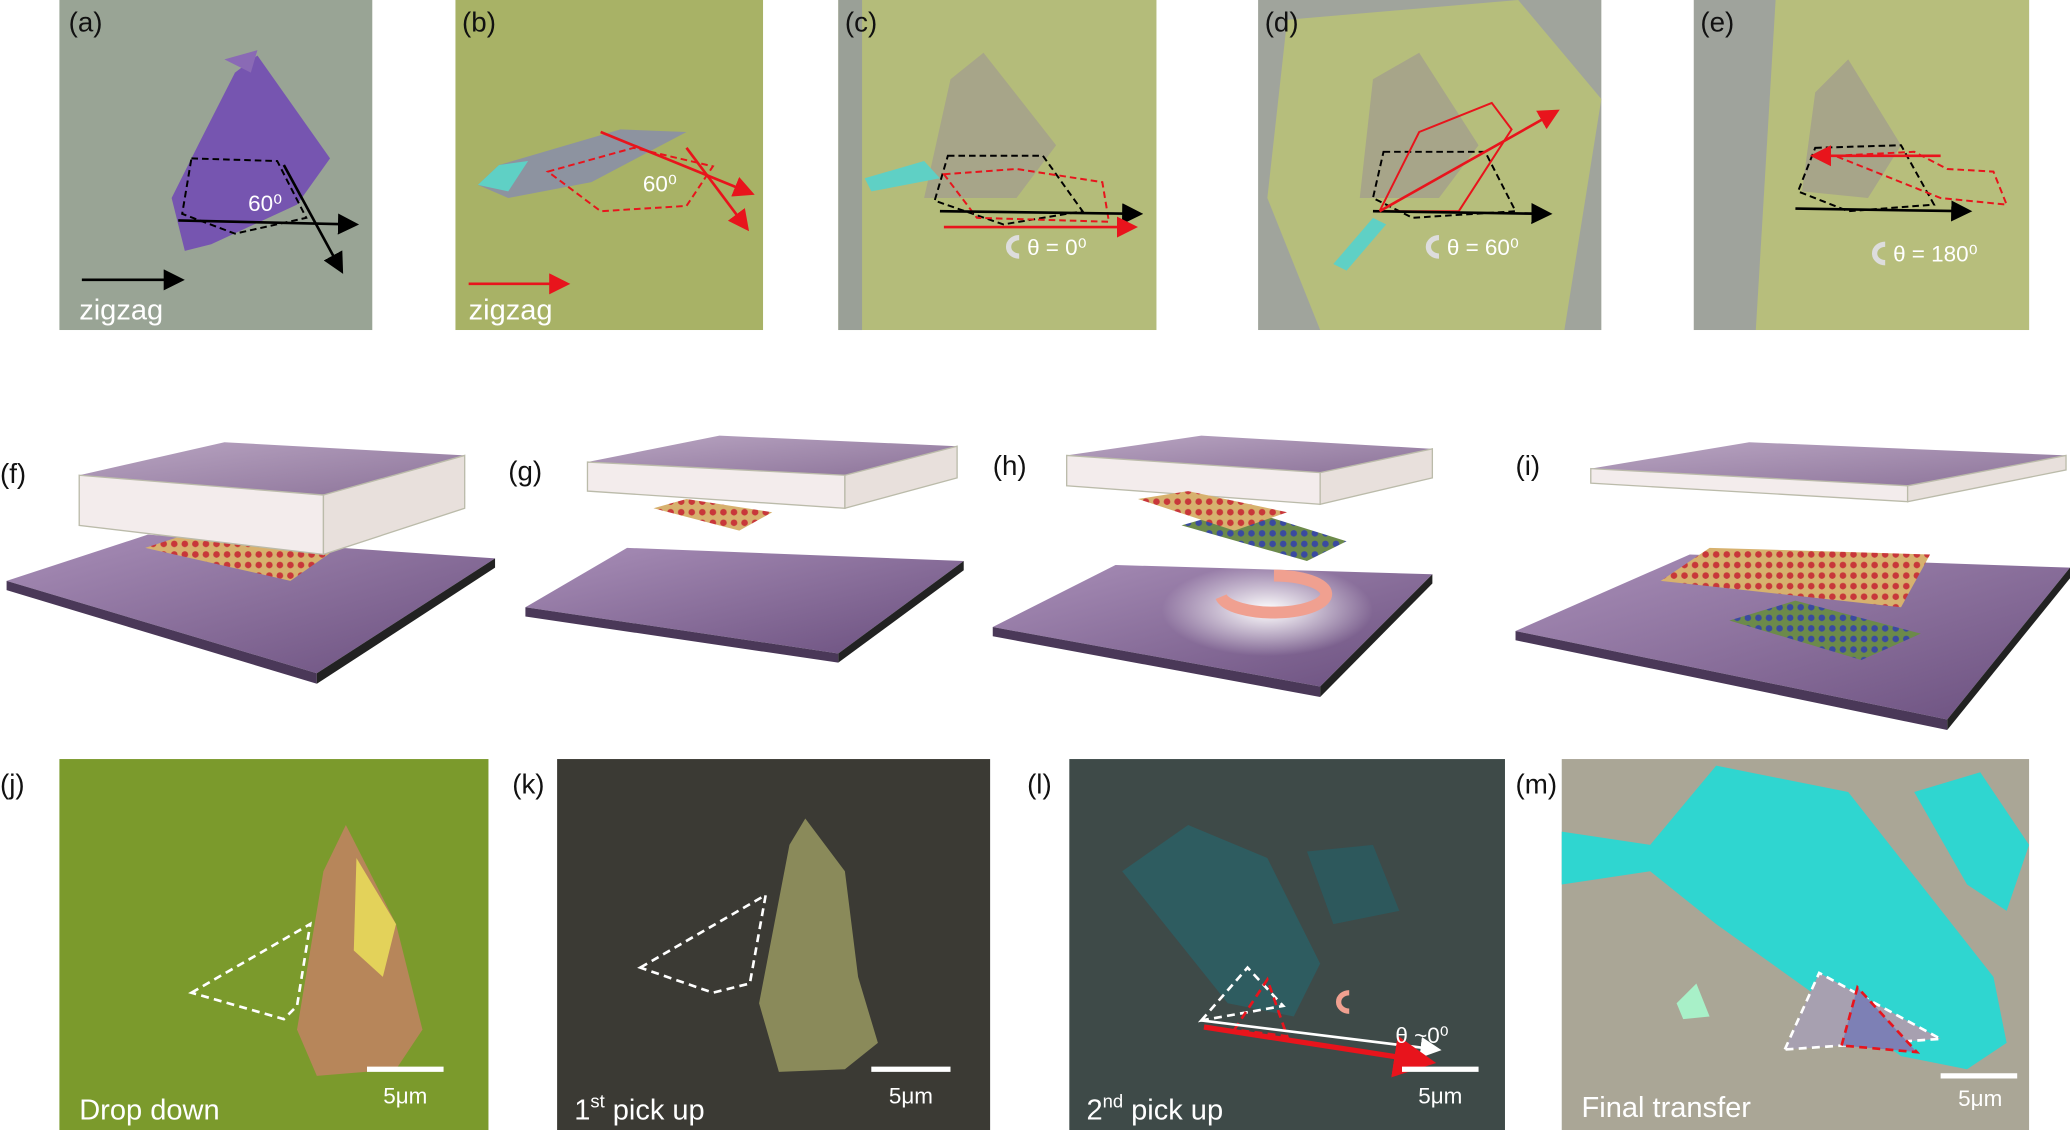  What do you see at coordinates (1667, 1108) in the screenshot?
I see `caption: Final transfer` at bounding box center [1667, 1108].